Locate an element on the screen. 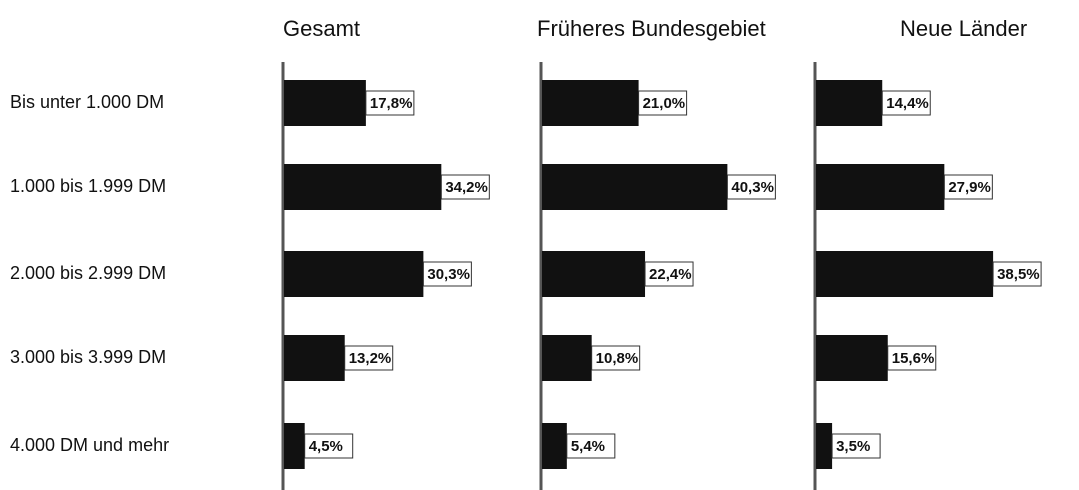 This screenshot has height=490, width=1079. value-label: 14,4% is located at coordinates (907, 103).